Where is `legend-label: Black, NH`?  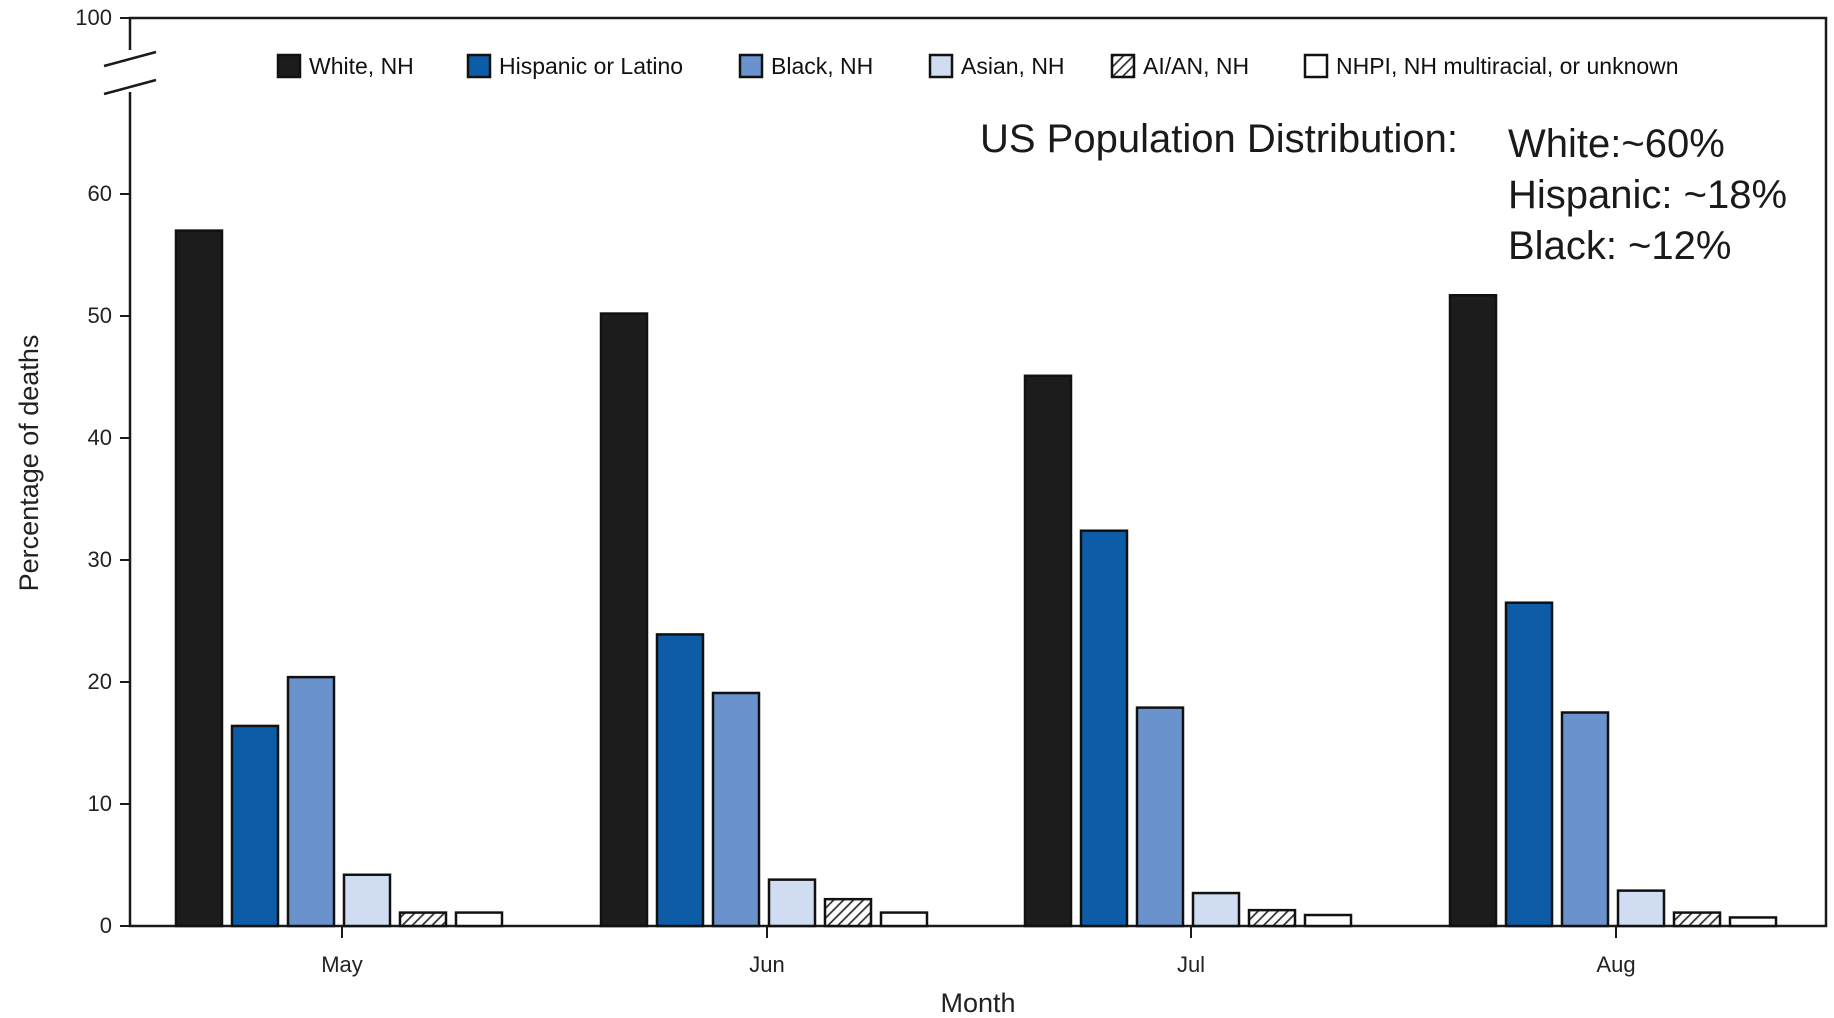
legend-label: Black, NH is located at coordinates (822, 66).